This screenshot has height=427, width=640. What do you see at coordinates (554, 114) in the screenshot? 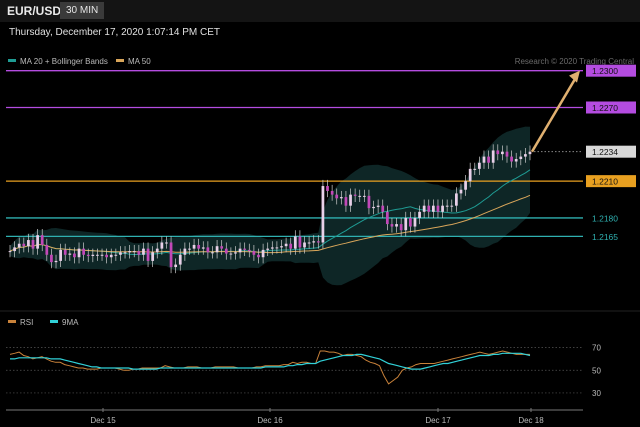
I see `projection-line` at bounding box center [554, 114].